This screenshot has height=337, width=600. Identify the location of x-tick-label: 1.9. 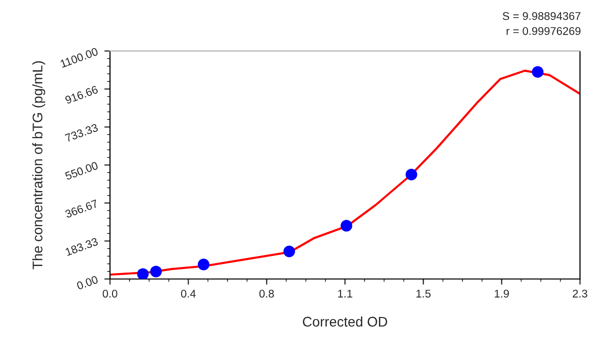
(501, 294).